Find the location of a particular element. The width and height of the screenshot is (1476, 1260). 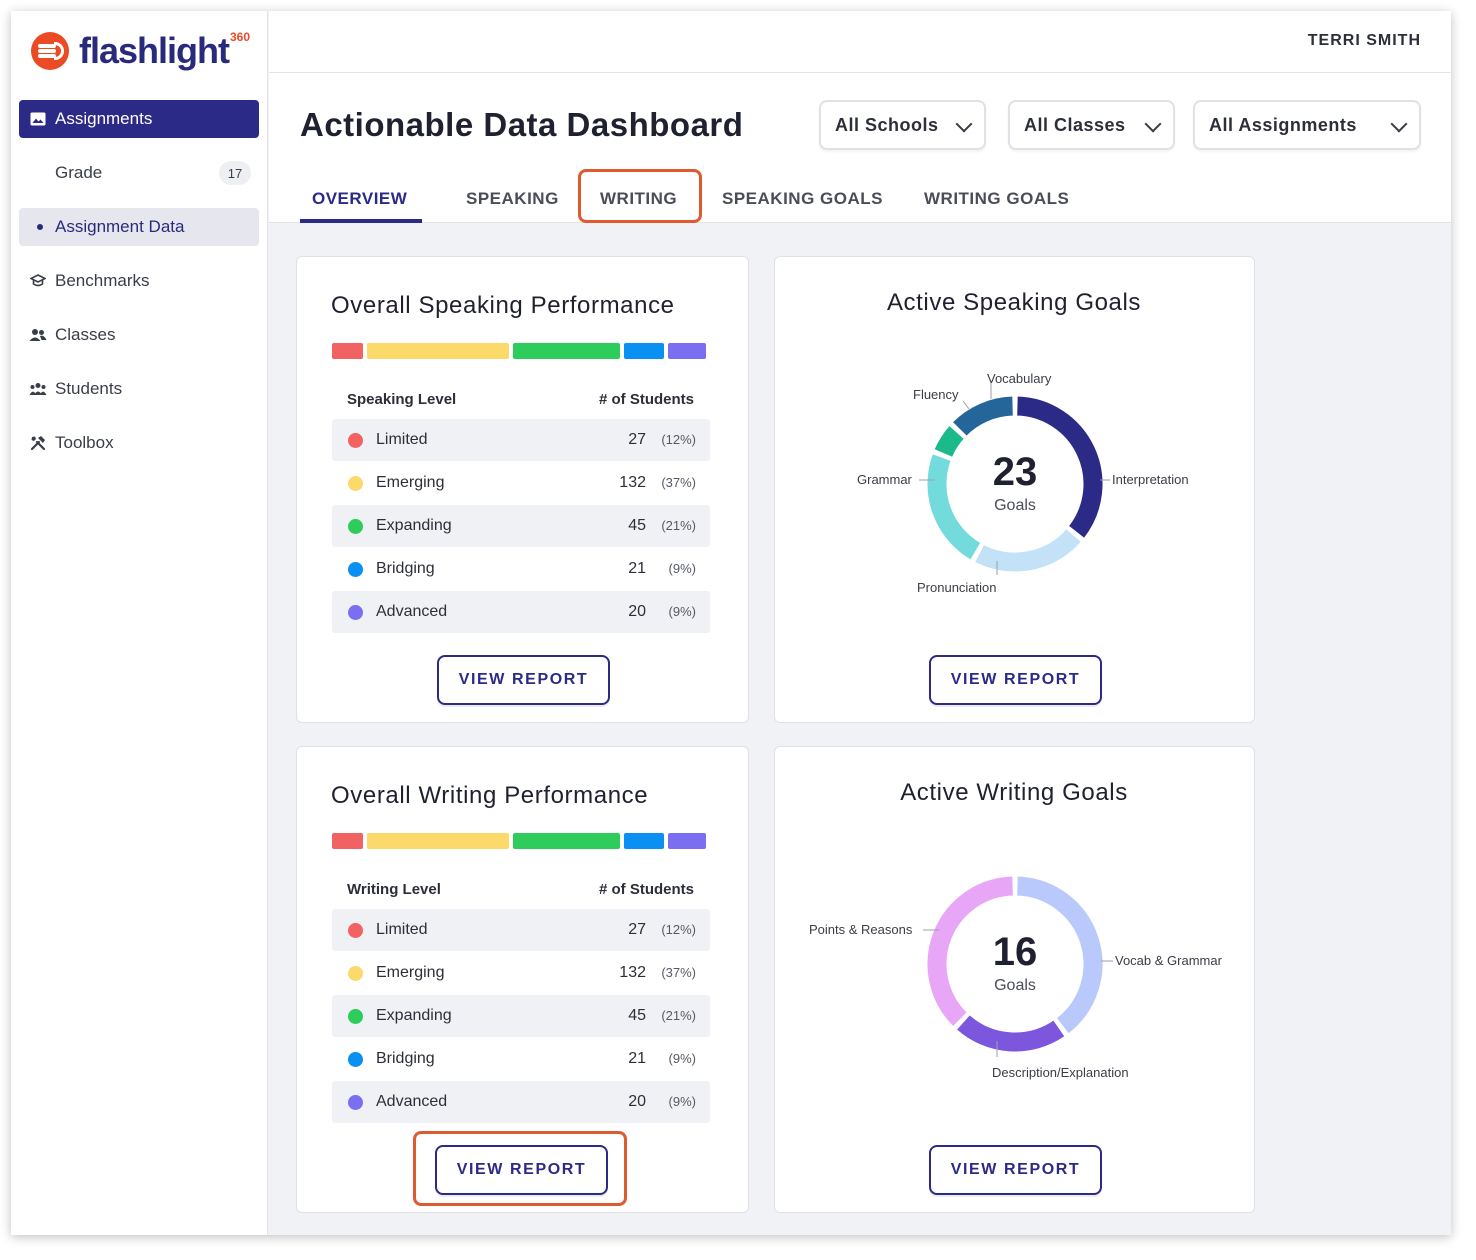

sidebar-item-label: Assignments is located at coordinates (104, 118).